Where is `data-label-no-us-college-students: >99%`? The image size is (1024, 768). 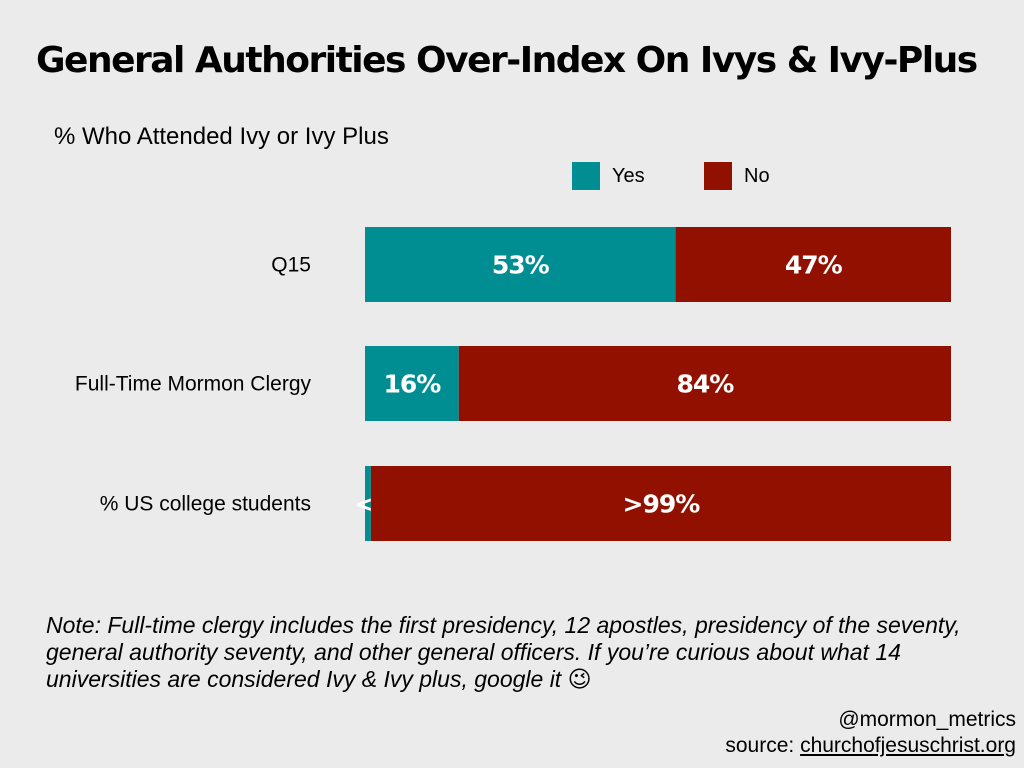 data-label-no-us-college-students: >99% is located at coordinates (662, 504).